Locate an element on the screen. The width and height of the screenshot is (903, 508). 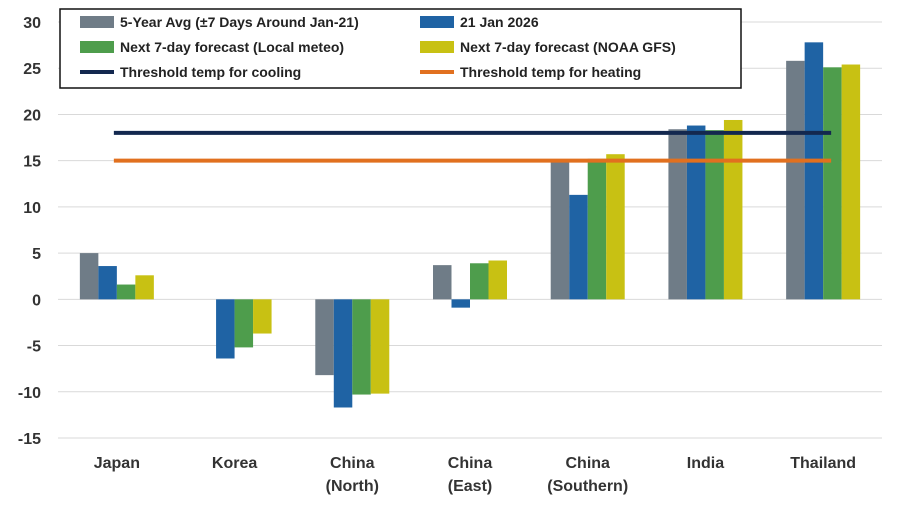
y-tick-label: 10 is located at coordinates (32, 208).